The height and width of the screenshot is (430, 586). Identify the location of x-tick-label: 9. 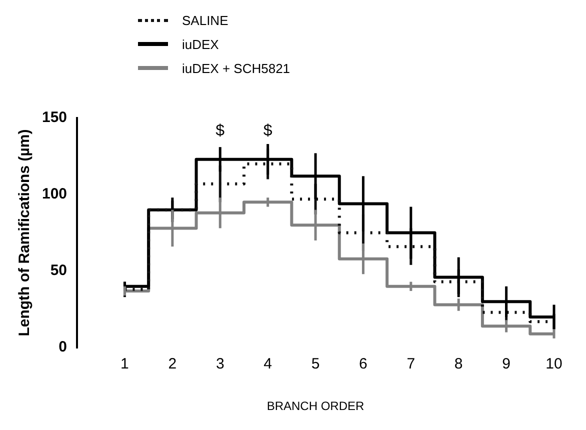
(506, 364).